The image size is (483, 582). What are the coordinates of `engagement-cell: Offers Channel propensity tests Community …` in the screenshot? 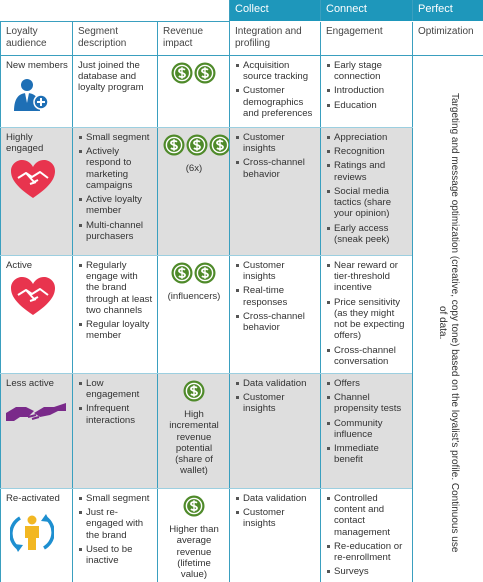 It's located at (366, 431).